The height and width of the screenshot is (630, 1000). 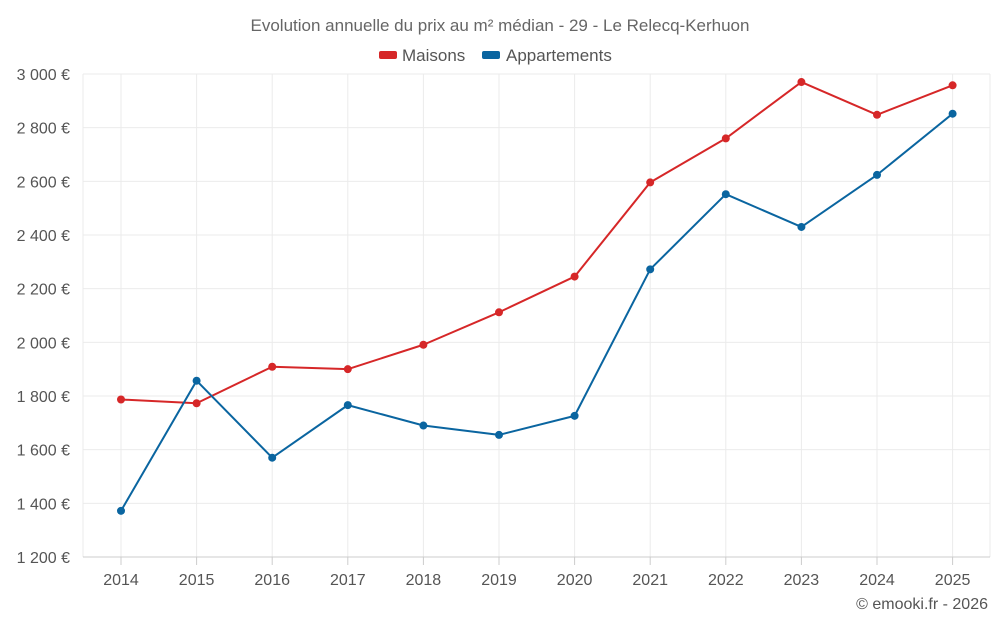 I want to click on y-tick-label: 2 200 €, so click(x=43, y=290).